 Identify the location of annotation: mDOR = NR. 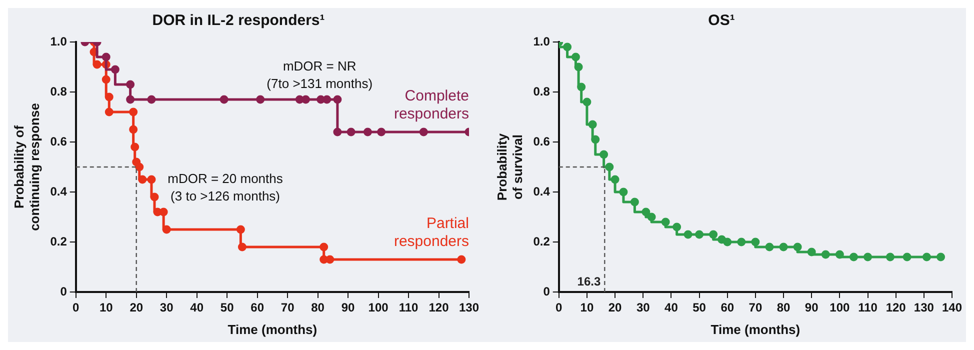
(319, 66).